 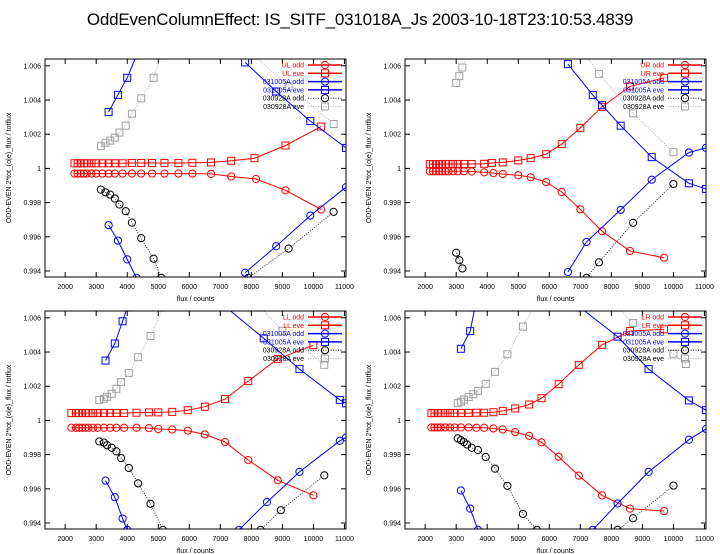 I want to click on series-ul-eve, so click(x=198, y=145).